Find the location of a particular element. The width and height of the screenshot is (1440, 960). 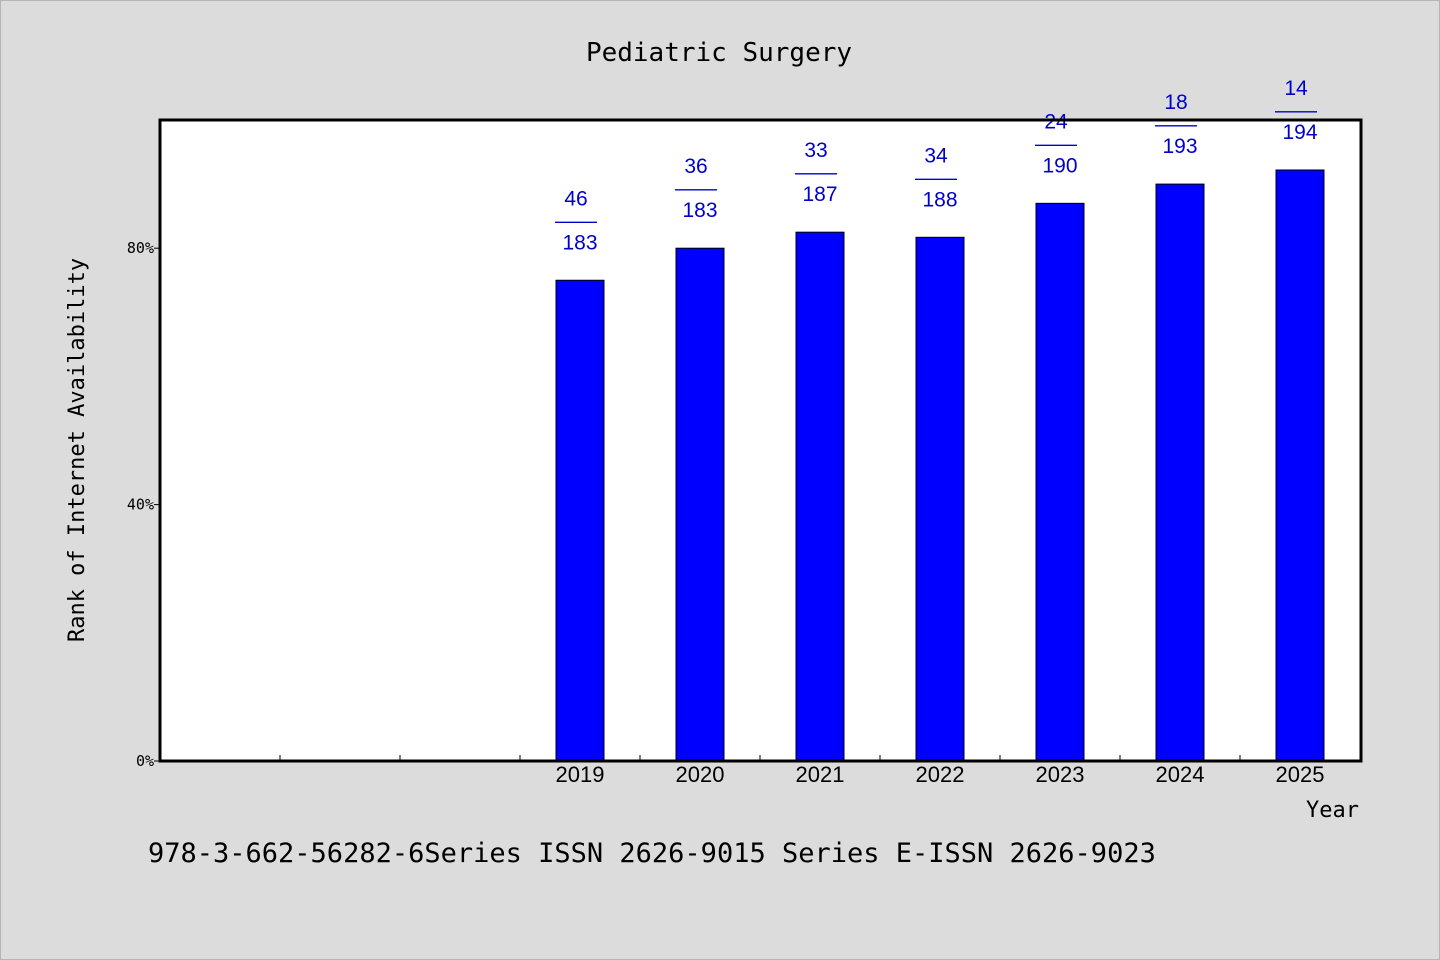

y-tick-label: 0% is located at coordinates (145, 761).